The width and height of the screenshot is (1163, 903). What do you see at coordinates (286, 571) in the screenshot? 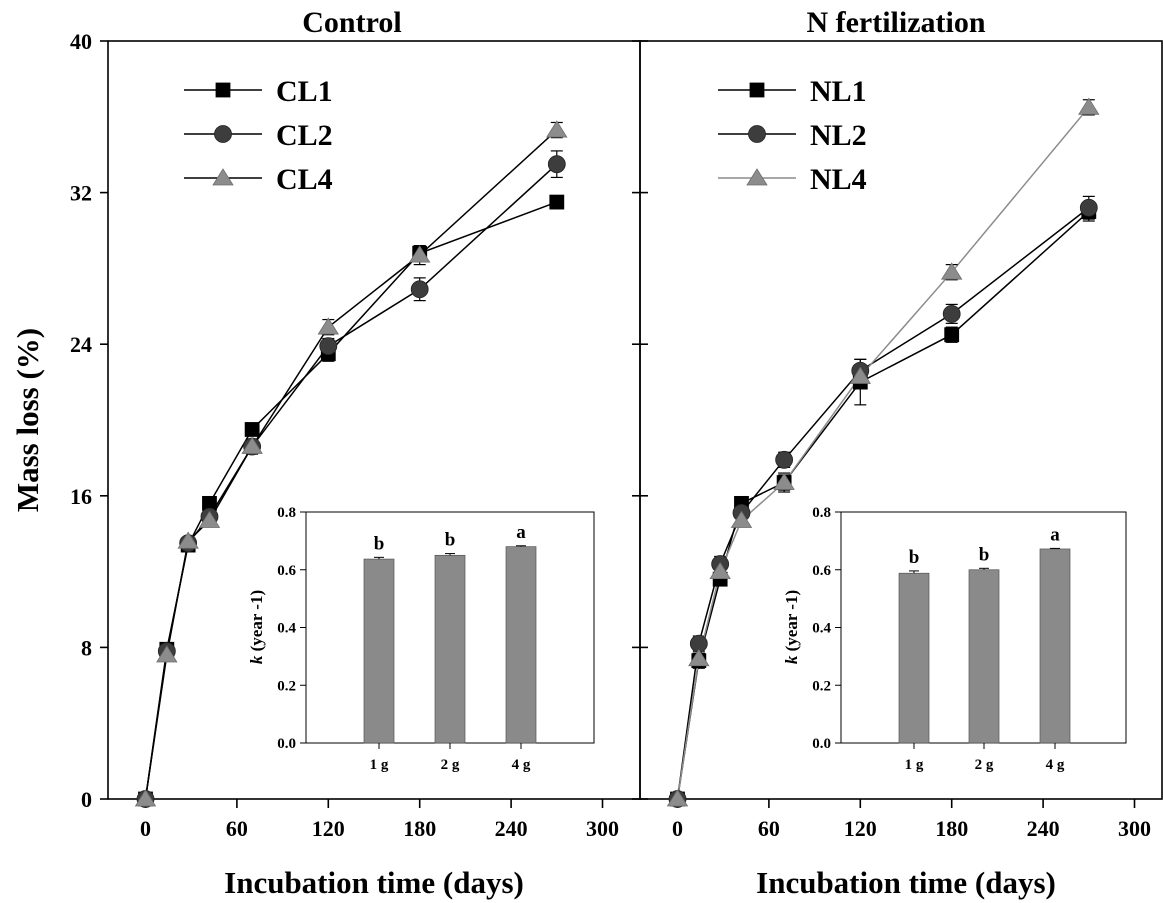
I see `control-inset-y-tick-label: 0.6` at bounding box center [286, 571].